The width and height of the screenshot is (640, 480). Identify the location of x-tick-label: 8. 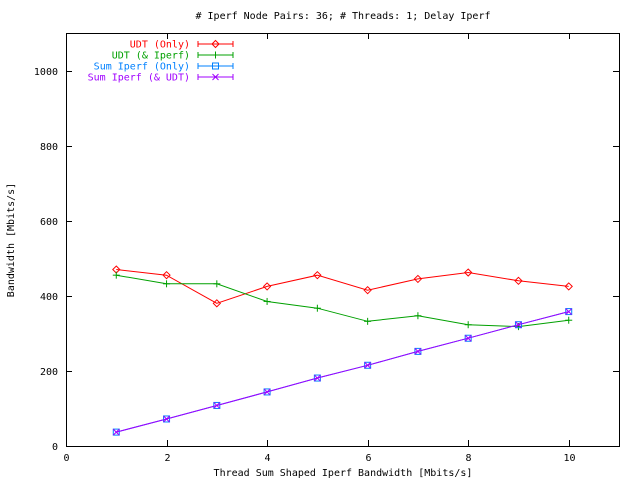
(468, 458).